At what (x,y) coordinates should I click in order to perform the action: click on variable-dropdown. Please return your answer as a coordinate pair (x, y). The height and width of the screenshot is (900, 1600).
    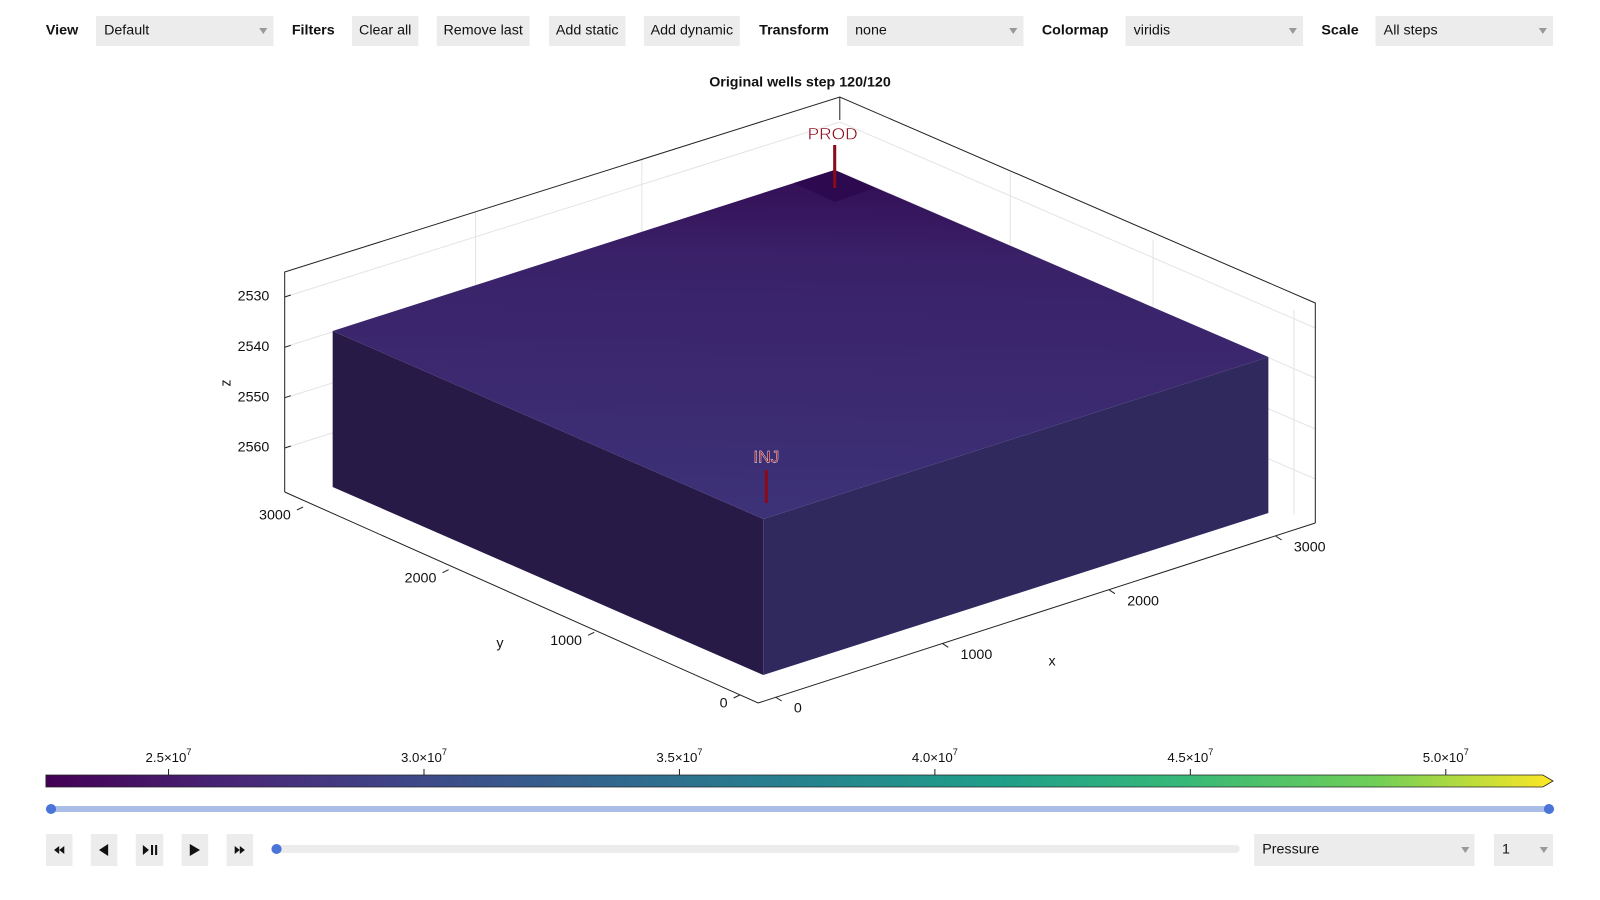
    Looking at the image, I should click on (1364, 850).